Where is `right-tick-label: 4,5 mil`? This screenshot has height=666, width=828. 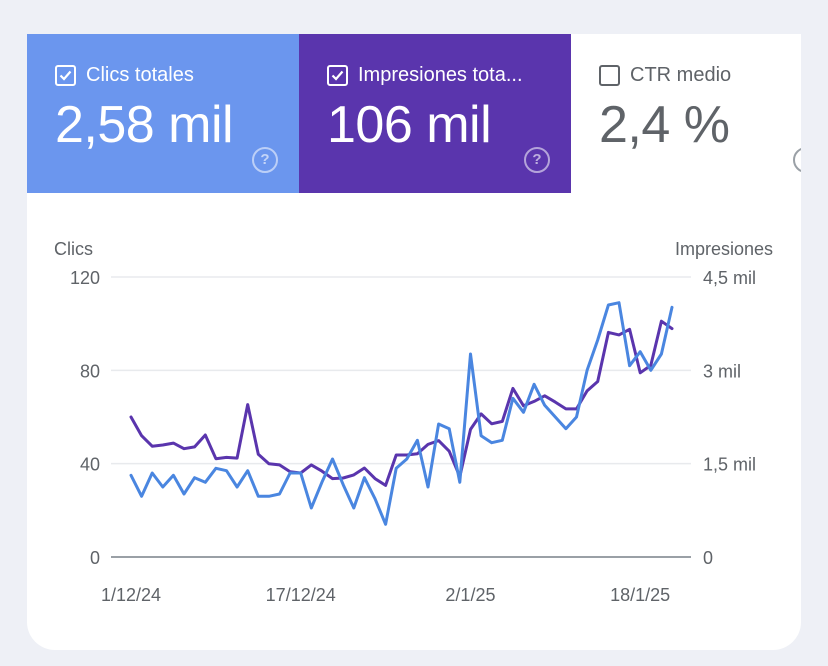
right-tick-label: 4,5 mil is located at coordinates (729, 278).